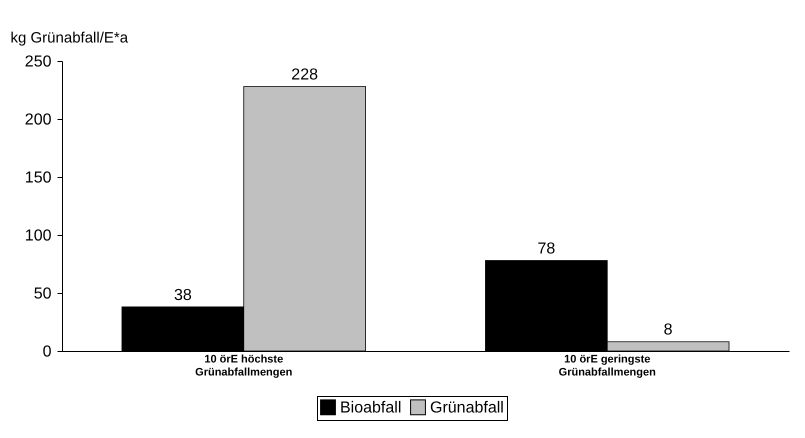 Image resolution: width=805 pixels, height=438 pixels. What do you see at coordinates (43, 294) in the screenshot?
I see `y-tick-label: 50` at bounding box center [43, 294].